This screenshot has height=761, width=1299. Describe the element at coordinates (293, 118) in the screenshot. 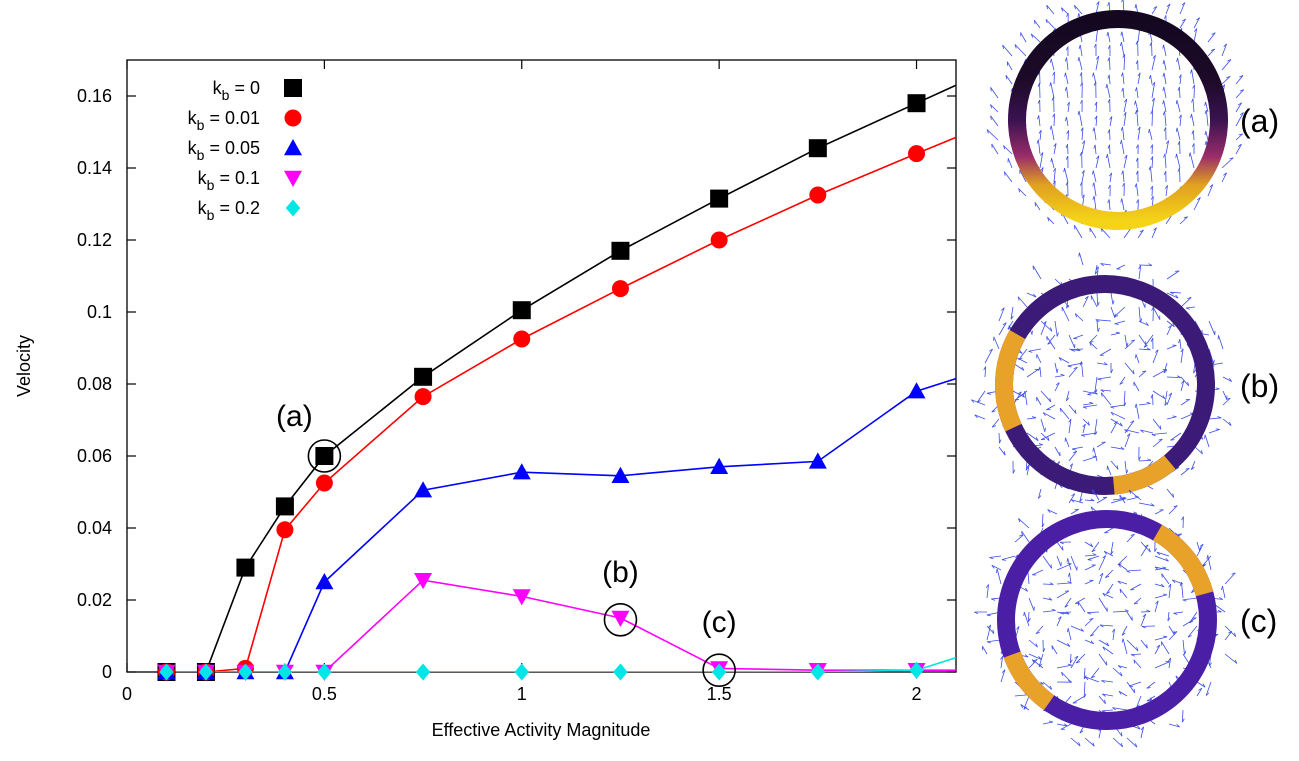

I see `legend-marker` at that location.